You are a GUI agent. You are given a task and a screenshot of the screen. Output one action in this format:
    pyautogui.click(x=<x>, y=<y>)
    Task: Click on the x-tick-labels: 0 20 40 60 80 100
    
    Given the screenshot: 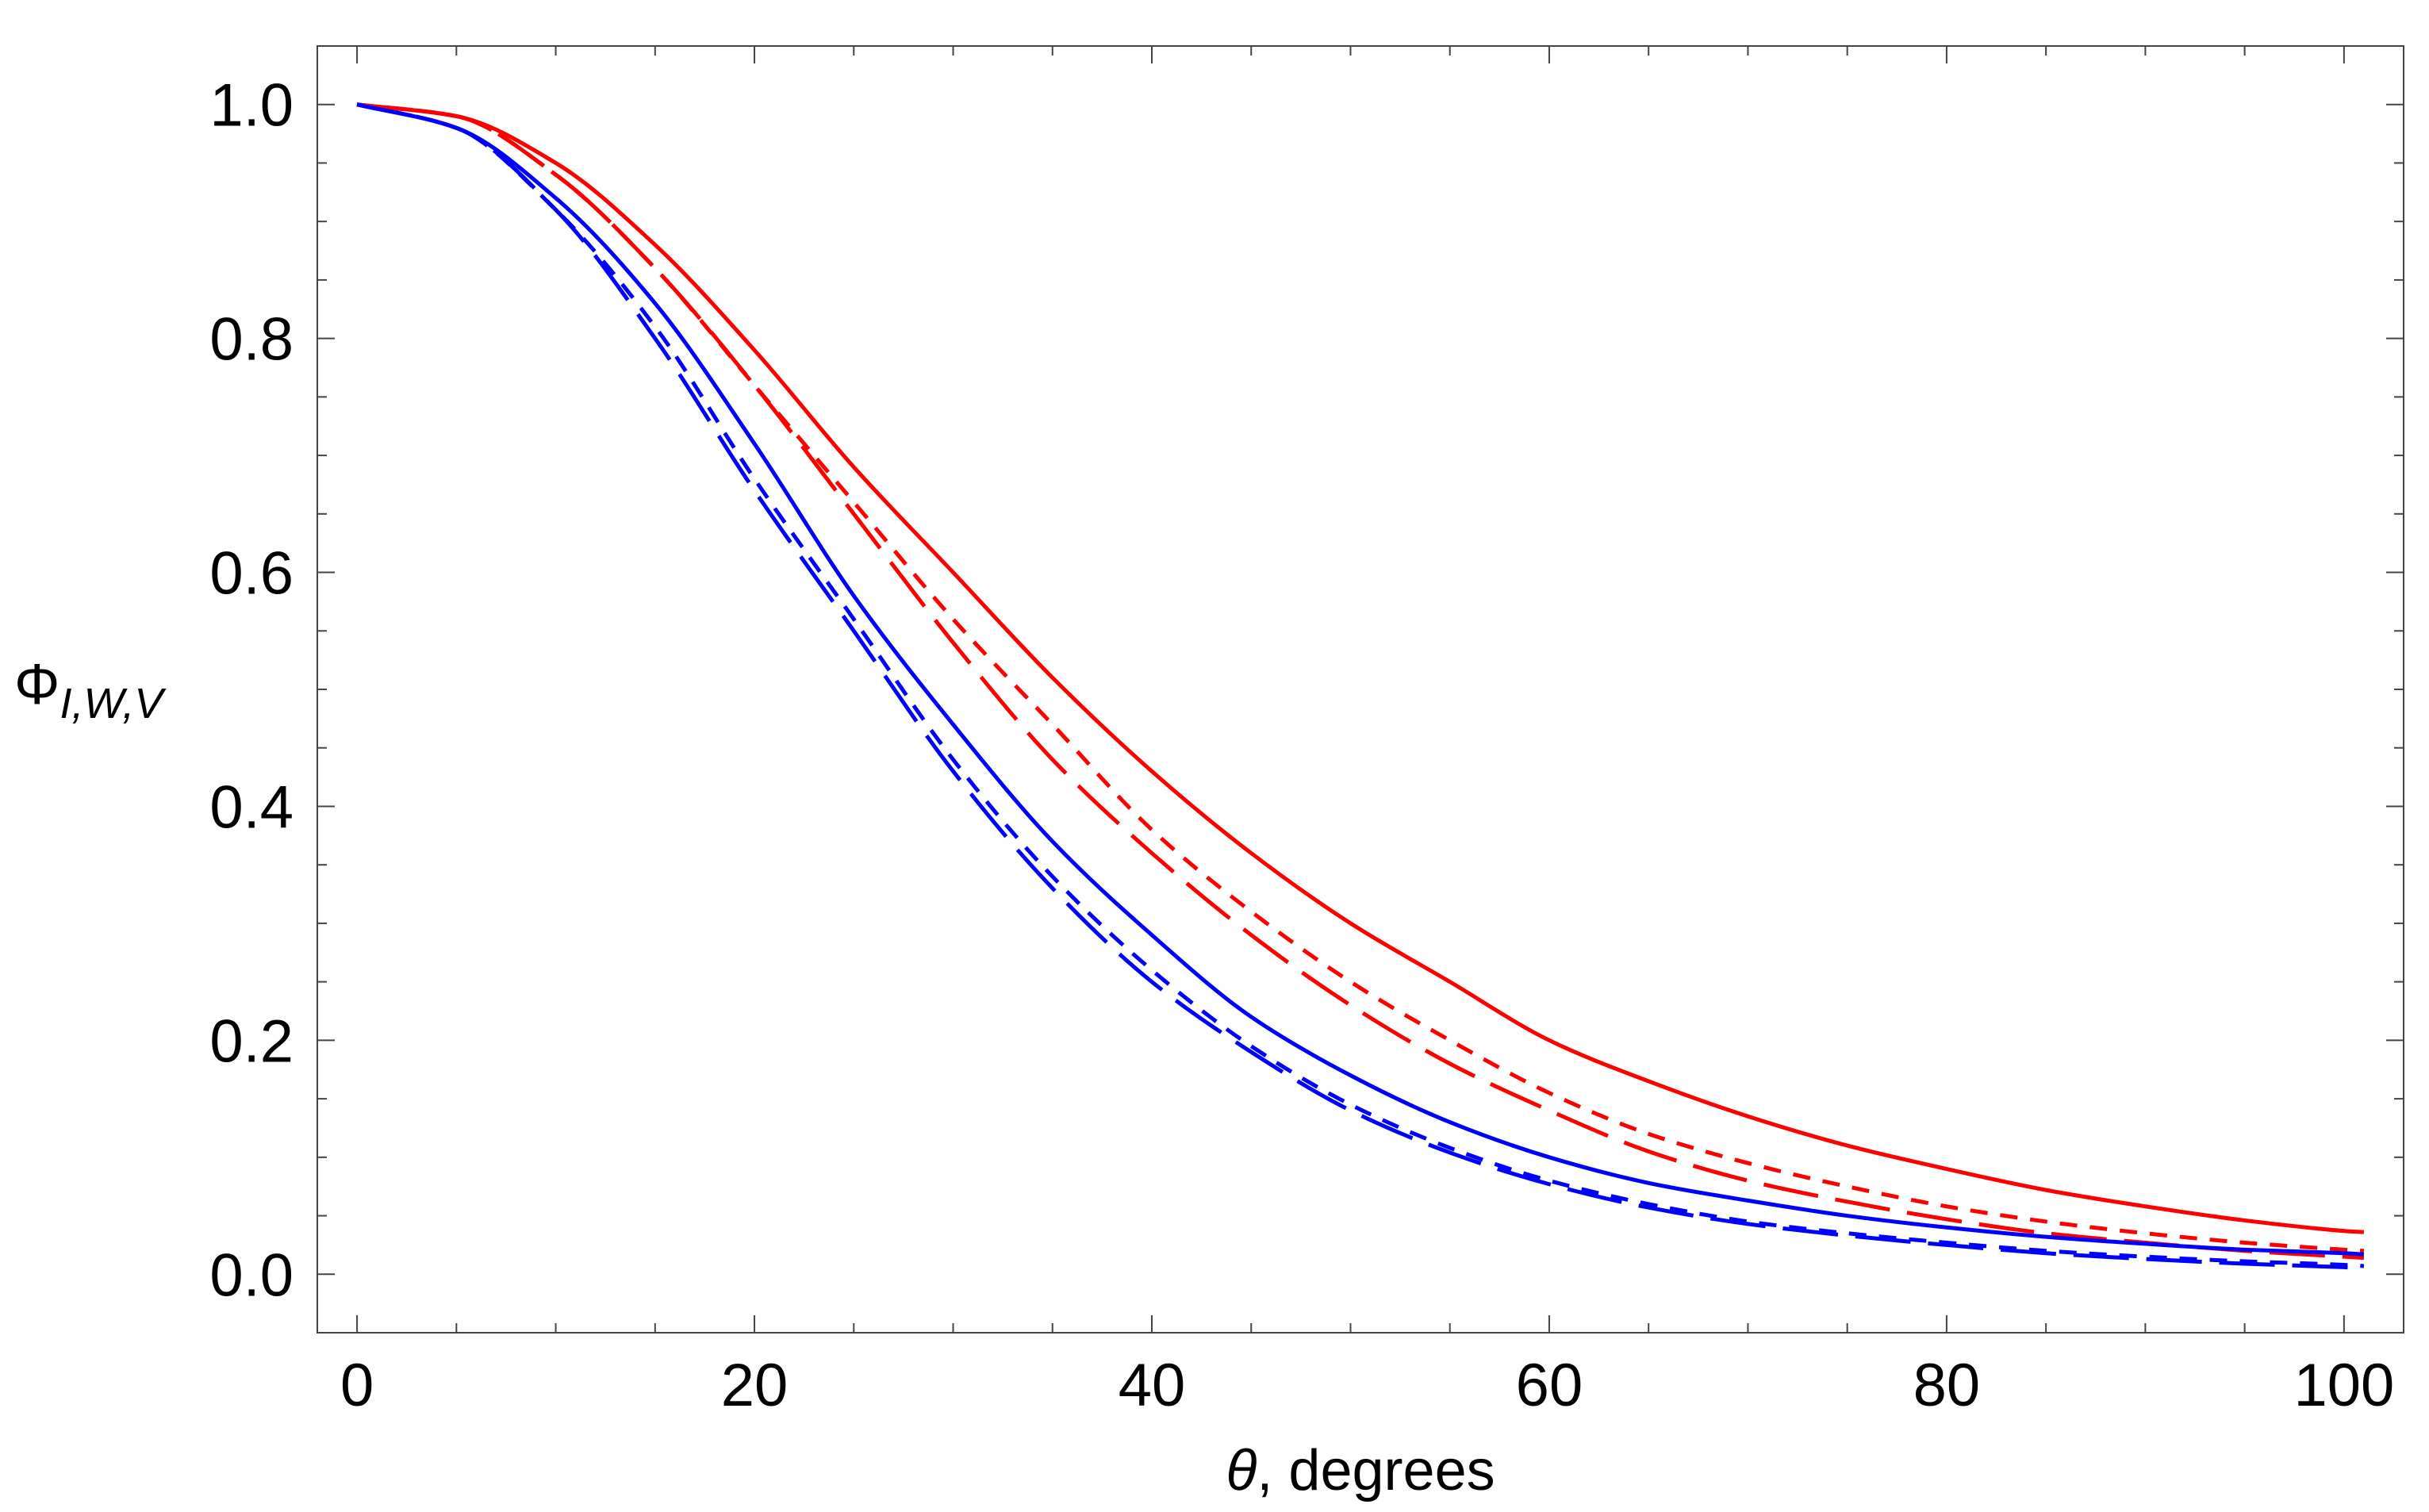 What is the action you would take?
    pyautogui.click(x=1367, y=1386)
    